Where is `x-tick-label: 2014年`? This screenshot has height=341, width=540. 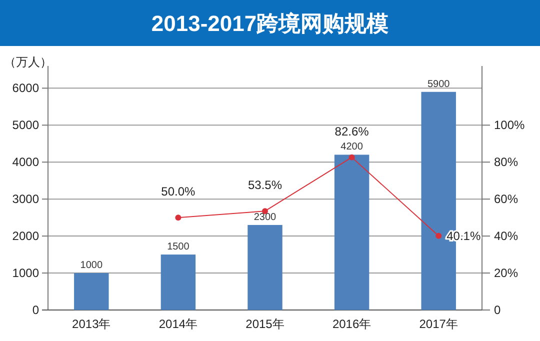
x-tick-label: 2014年 is located at coordinates (178, 324).